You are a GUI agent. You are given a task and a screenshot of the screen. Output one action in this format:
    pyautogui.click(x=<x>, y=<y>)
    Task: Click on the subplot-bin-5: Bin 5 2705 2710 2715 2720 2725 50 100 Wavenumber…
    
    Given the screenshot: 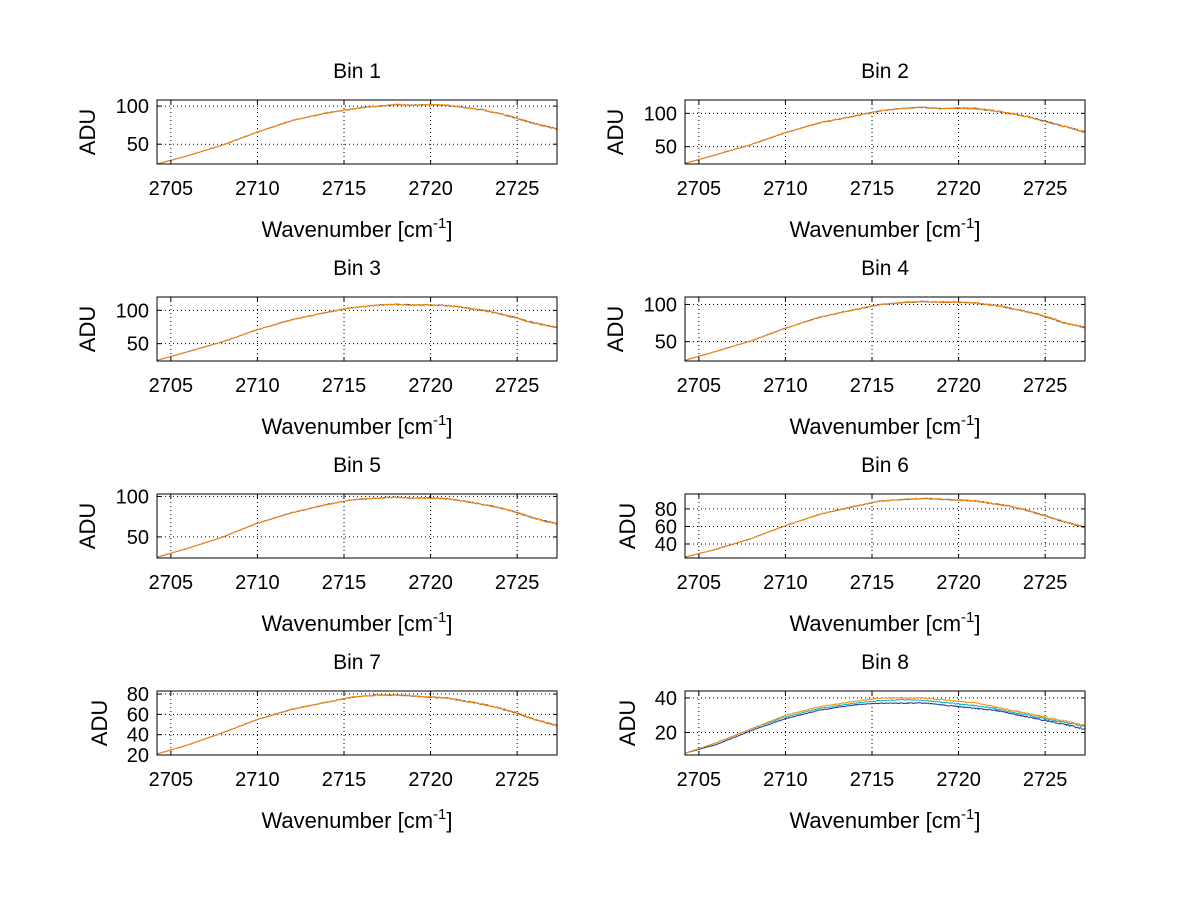 What is the action you would take?
    pyautogui.click(x=316, y=545)
    